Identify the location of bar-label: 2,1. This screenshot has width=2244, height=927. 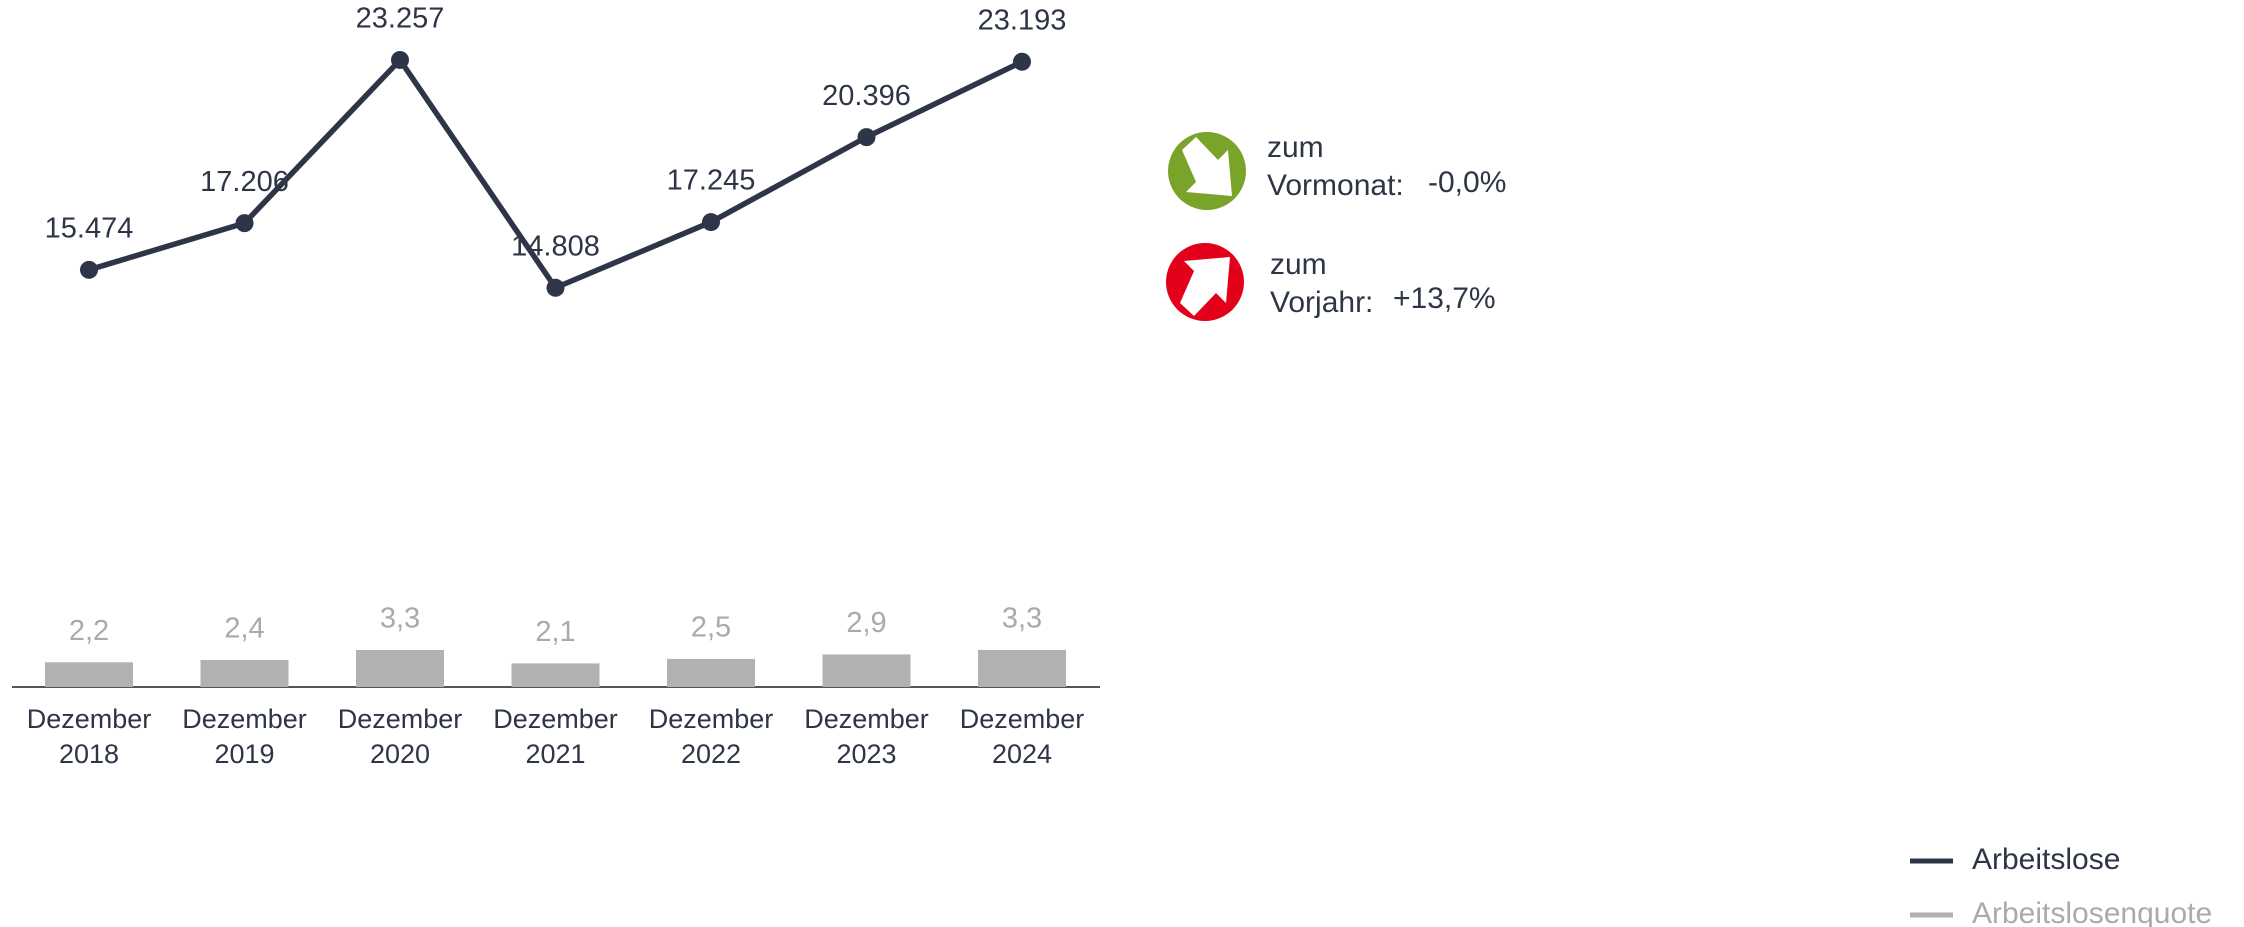
(555, 632).